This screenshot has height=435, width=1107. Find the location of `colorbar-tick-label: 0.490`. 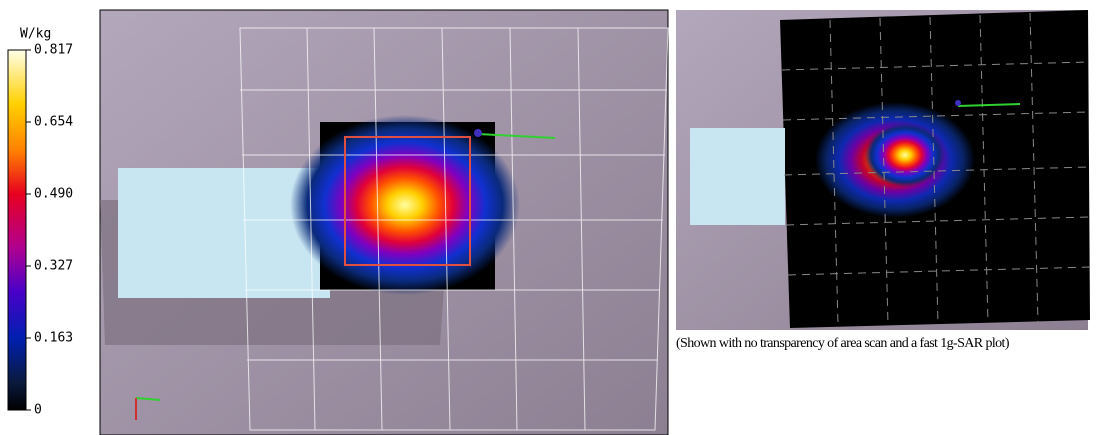

colorbar-tick-label: 0.490 is located at coordinates (53, 194).